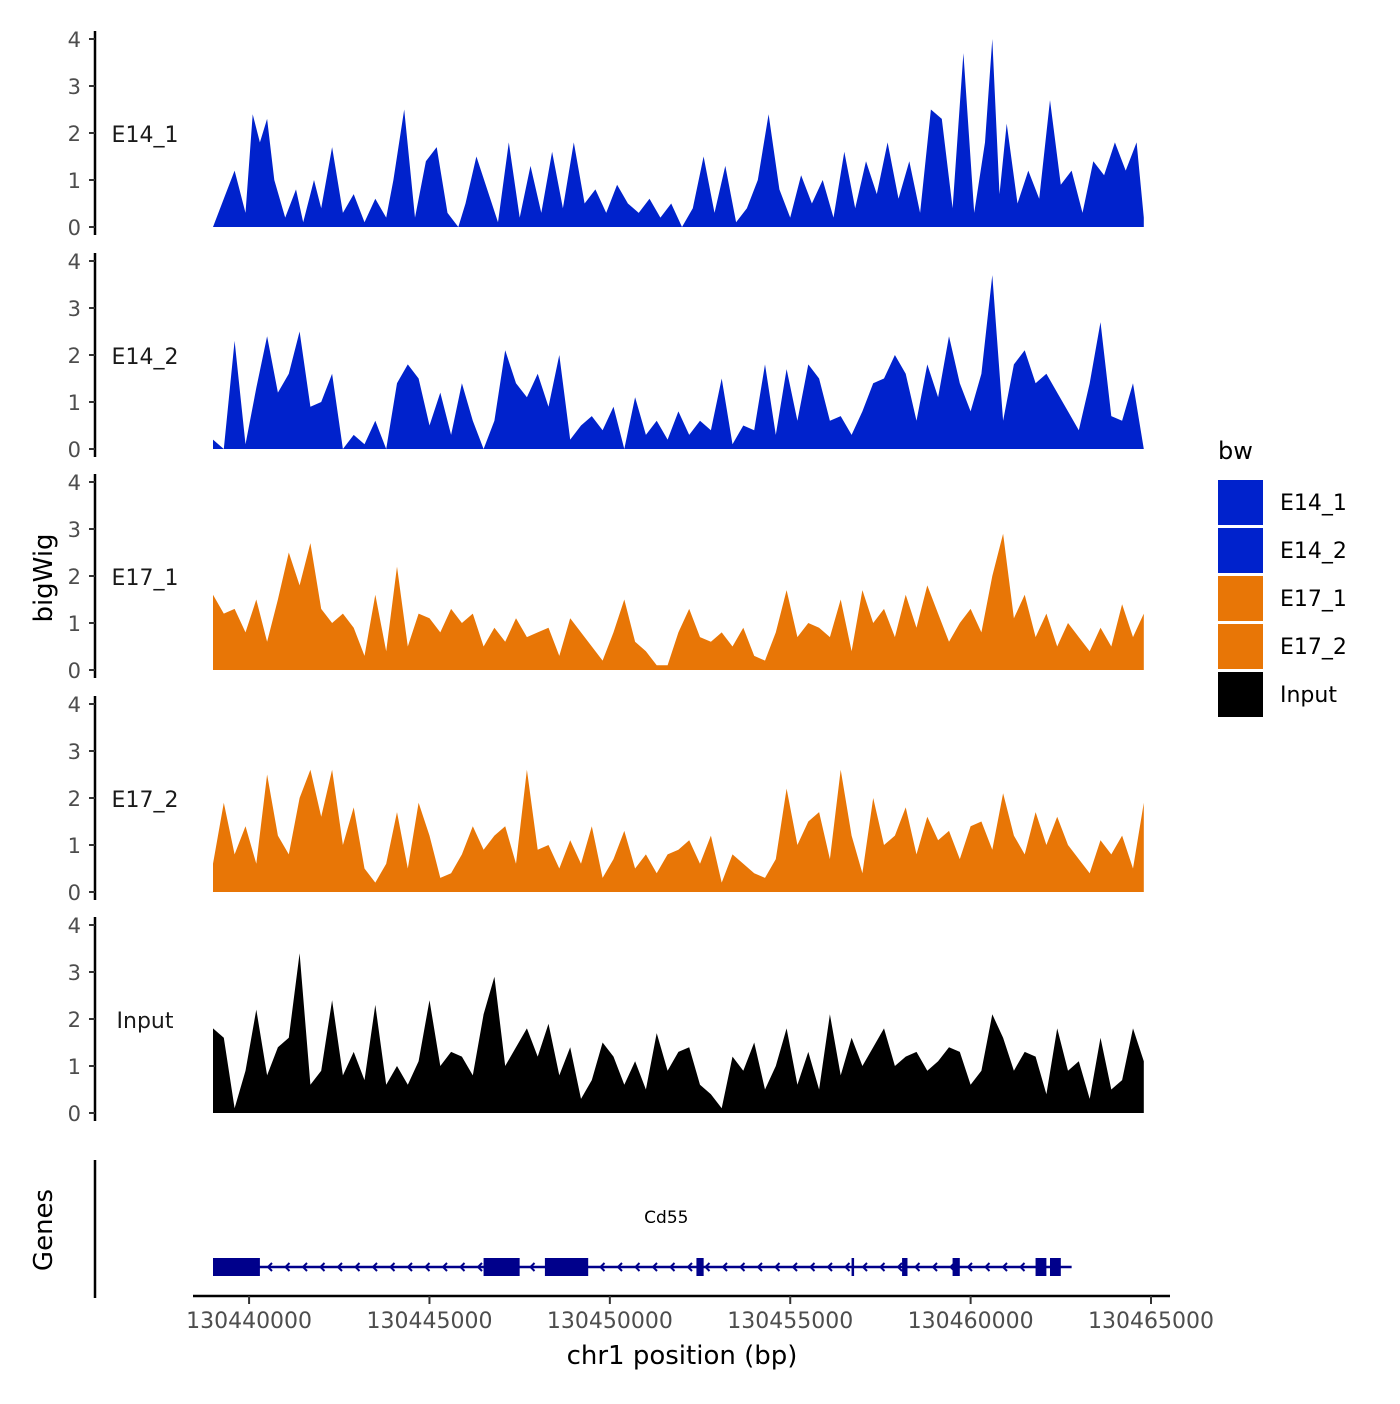 The image size is (1400, 1404). What do you see at coordinates (610, 1321) in the screenshot?
I see `x-tick-label: 130450000` at bounding box center [610, 1321].